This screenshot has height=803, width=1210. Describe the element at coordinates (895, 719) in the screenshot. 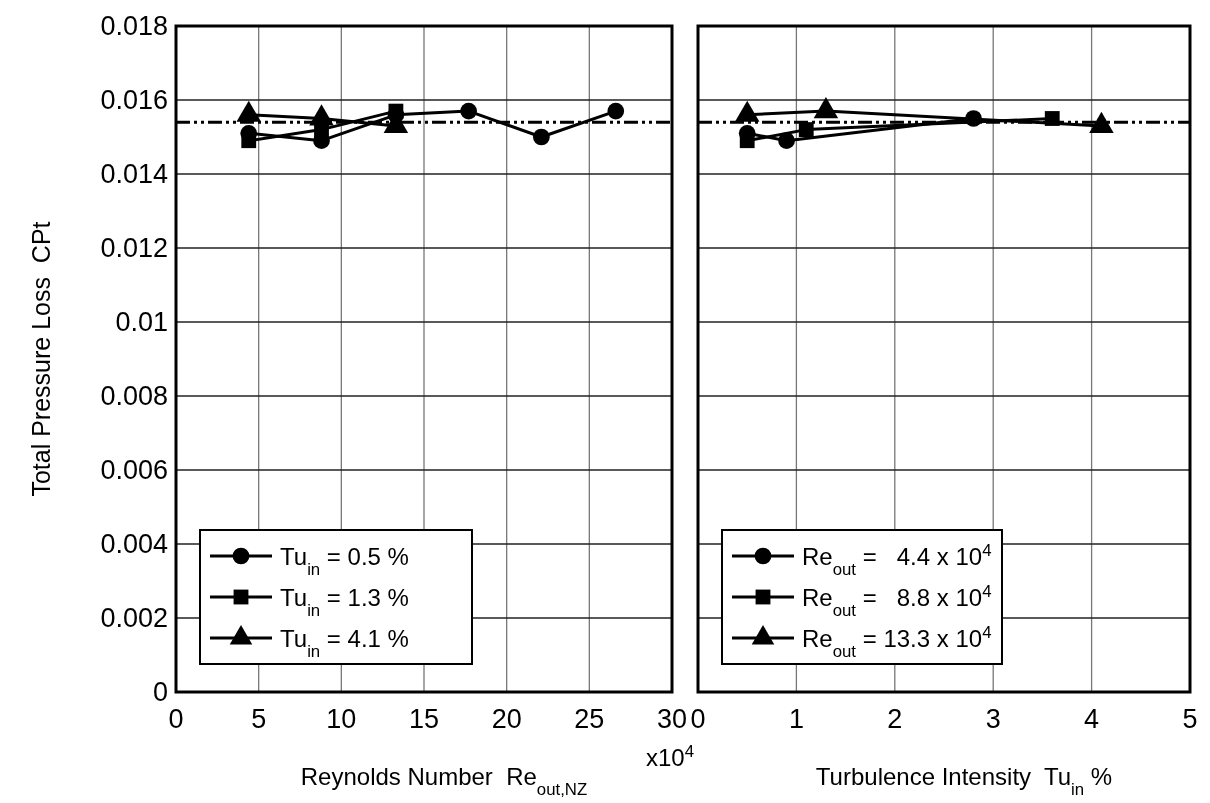

I see `x-tick-label: 2` at that location.